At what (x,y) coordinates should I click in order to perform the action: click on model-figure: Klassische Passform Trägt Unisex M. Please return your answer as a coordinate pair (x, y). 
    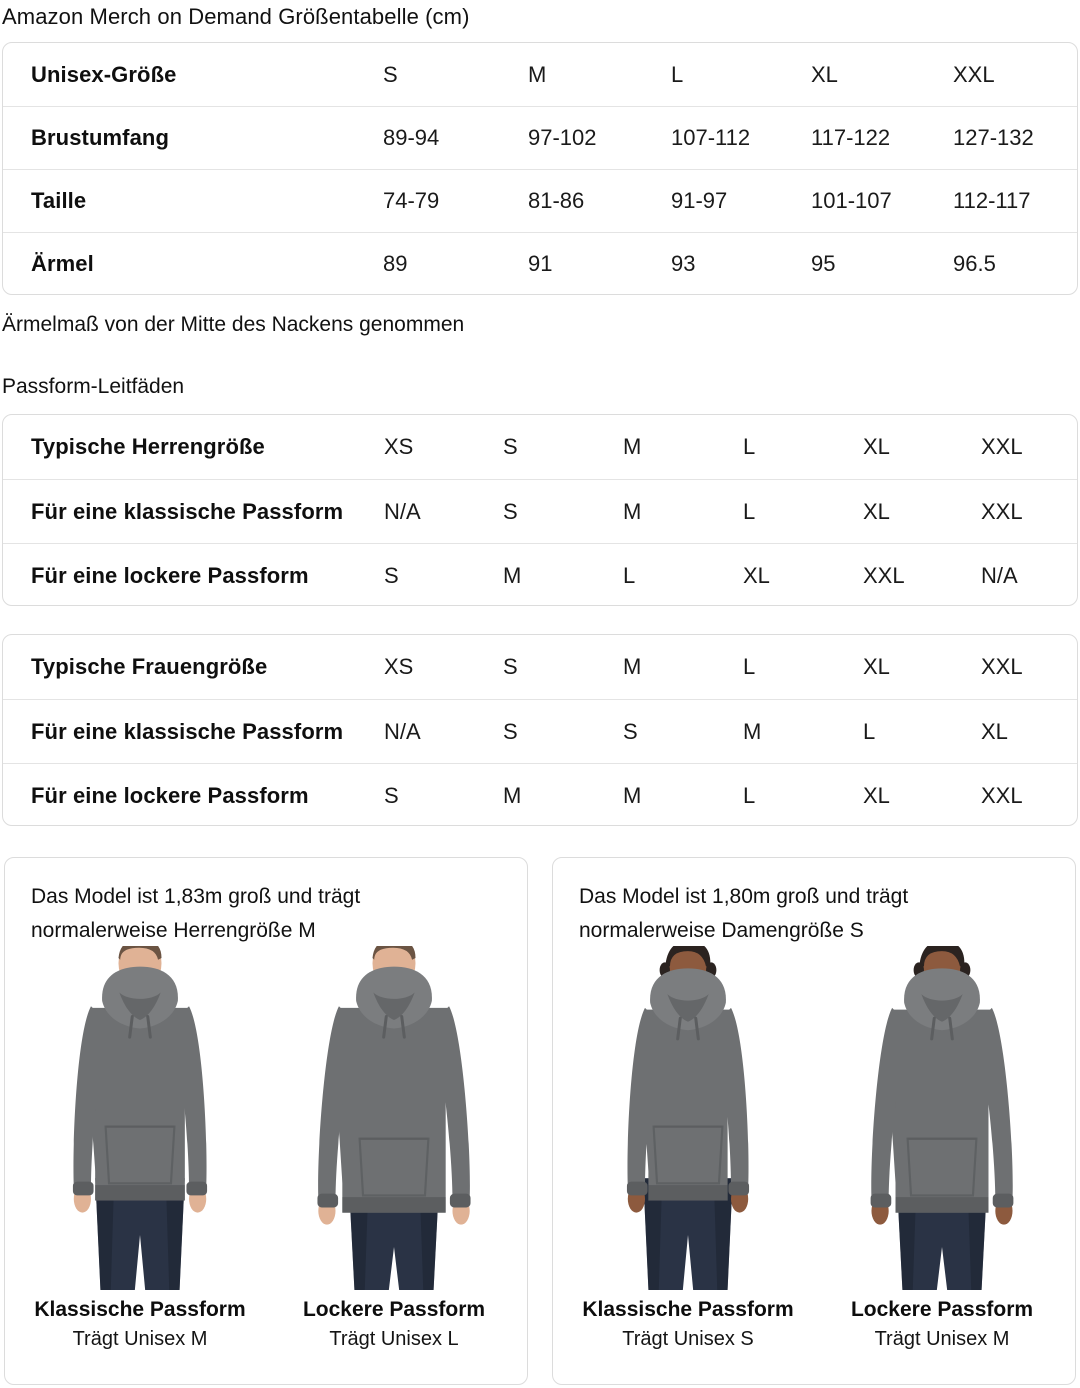
    Looking at the image, I should click on (140, 1161).